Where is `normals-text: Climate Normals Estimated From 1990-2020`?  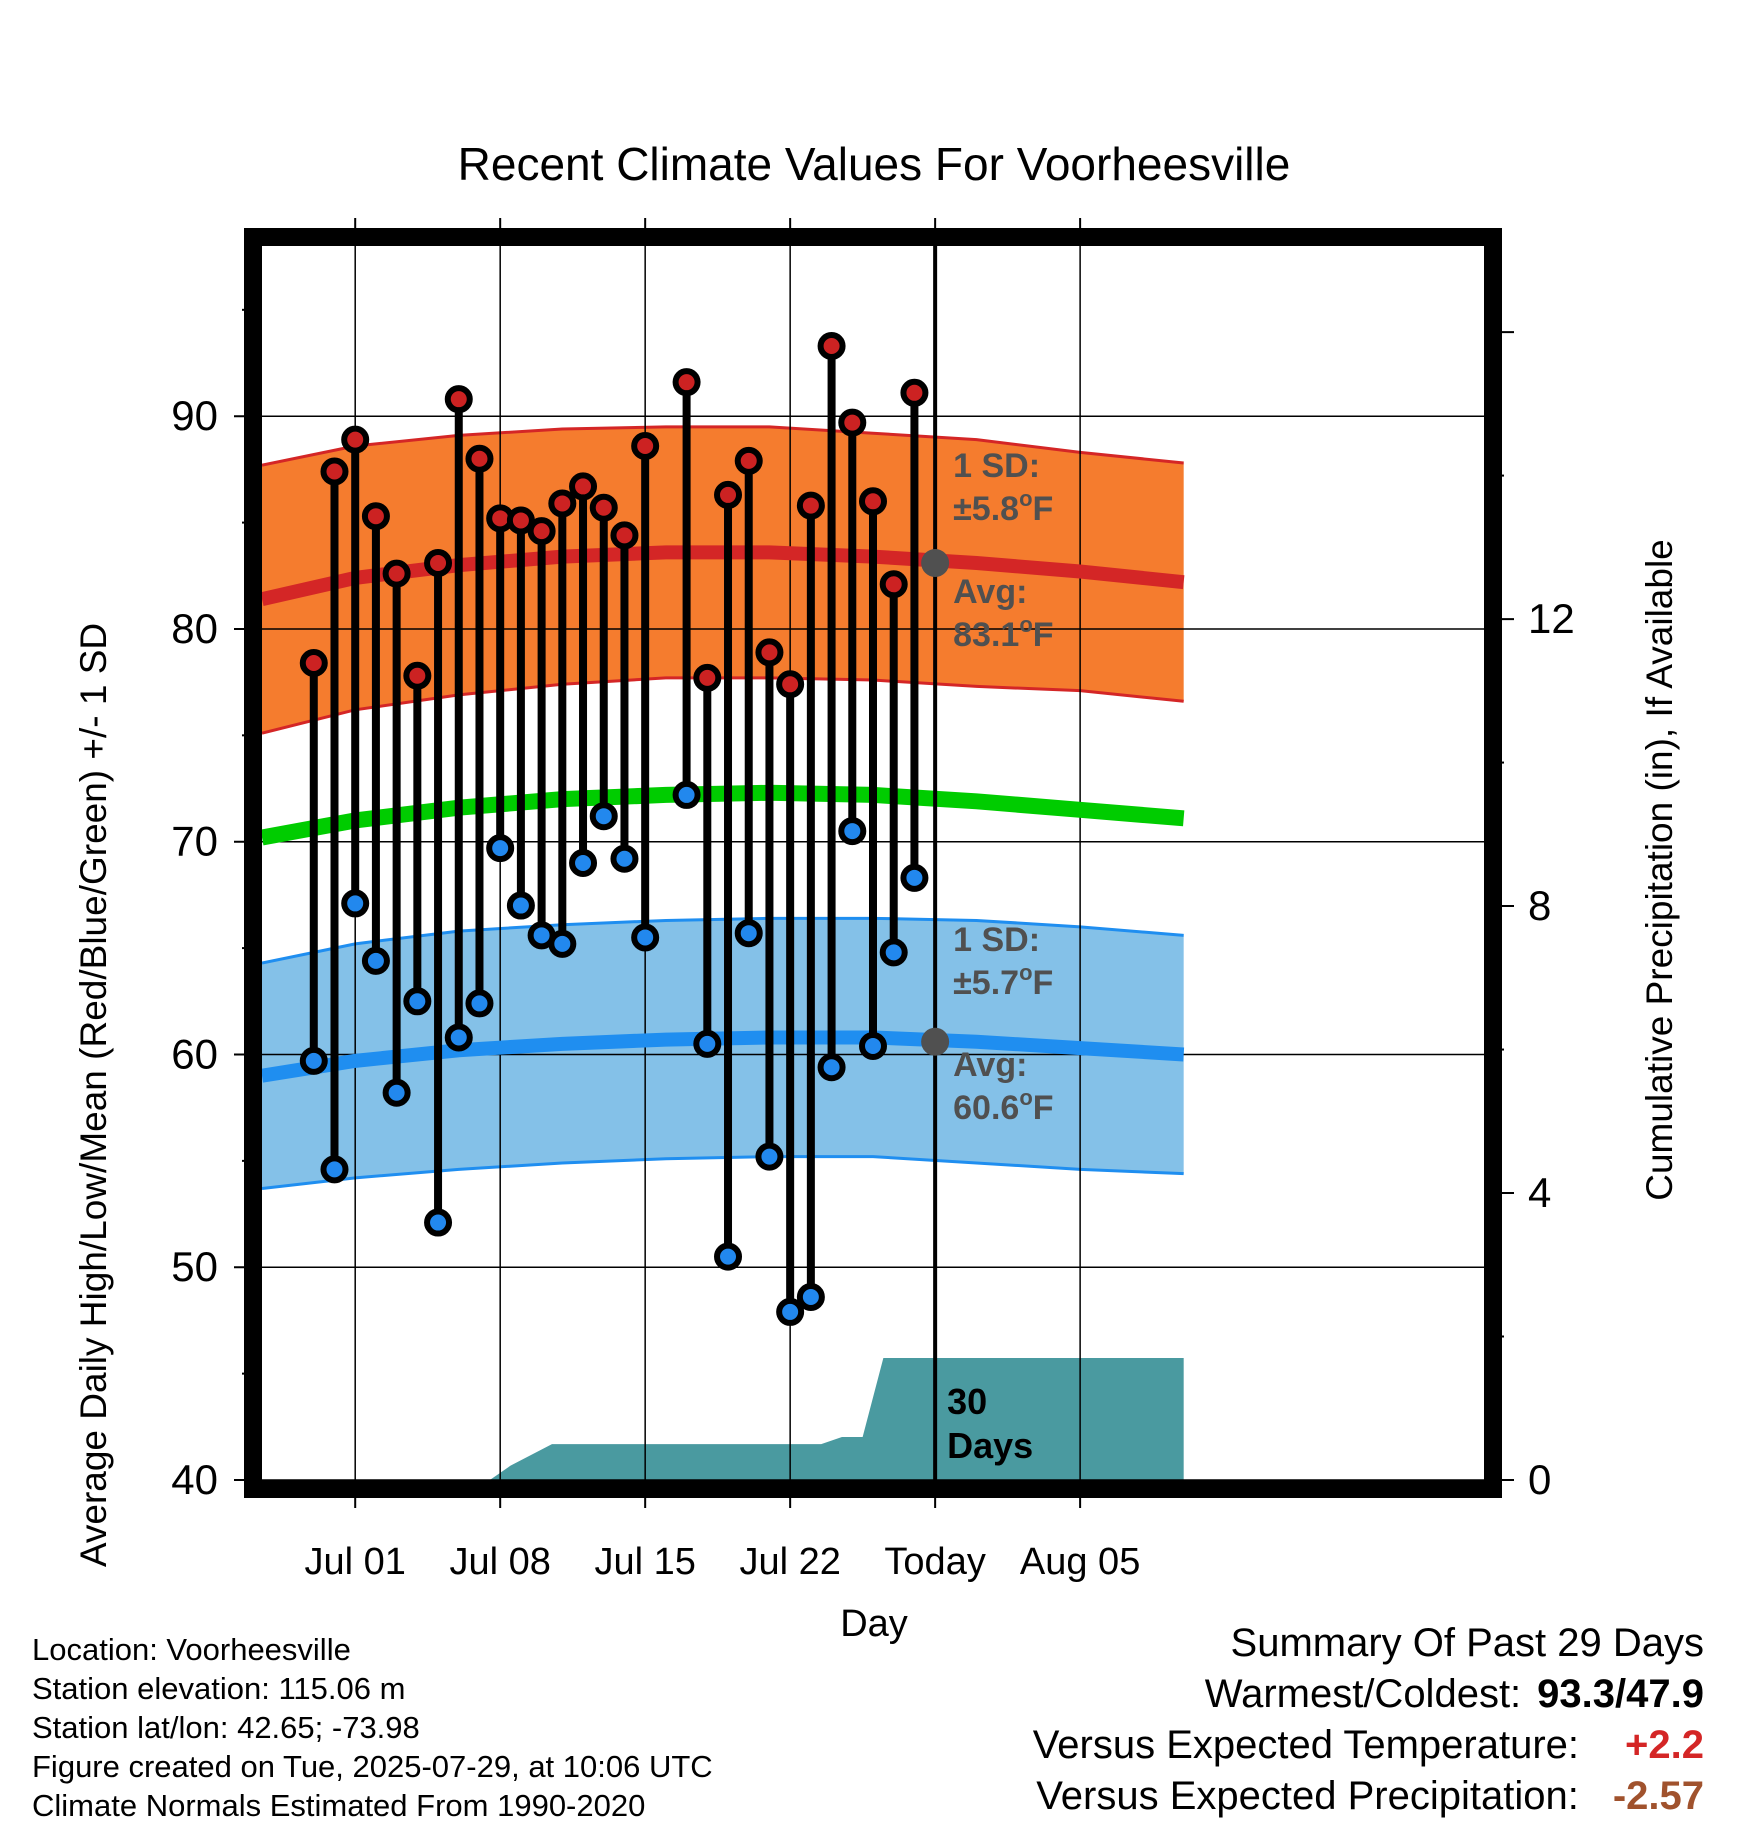 normals-text: Climate Normals Estimated From 1990-2020 is located at coordinates (339, 1805).